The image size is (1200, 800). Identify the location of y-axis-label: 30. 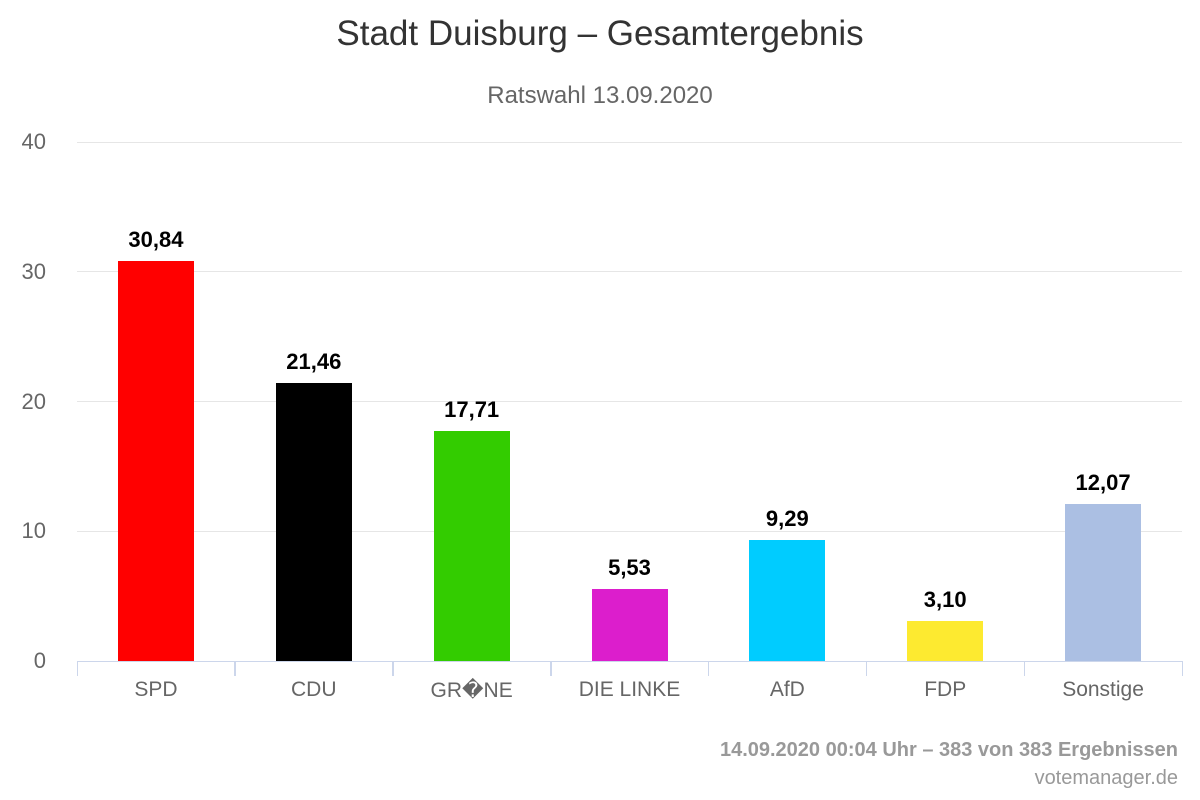
(33, 271).